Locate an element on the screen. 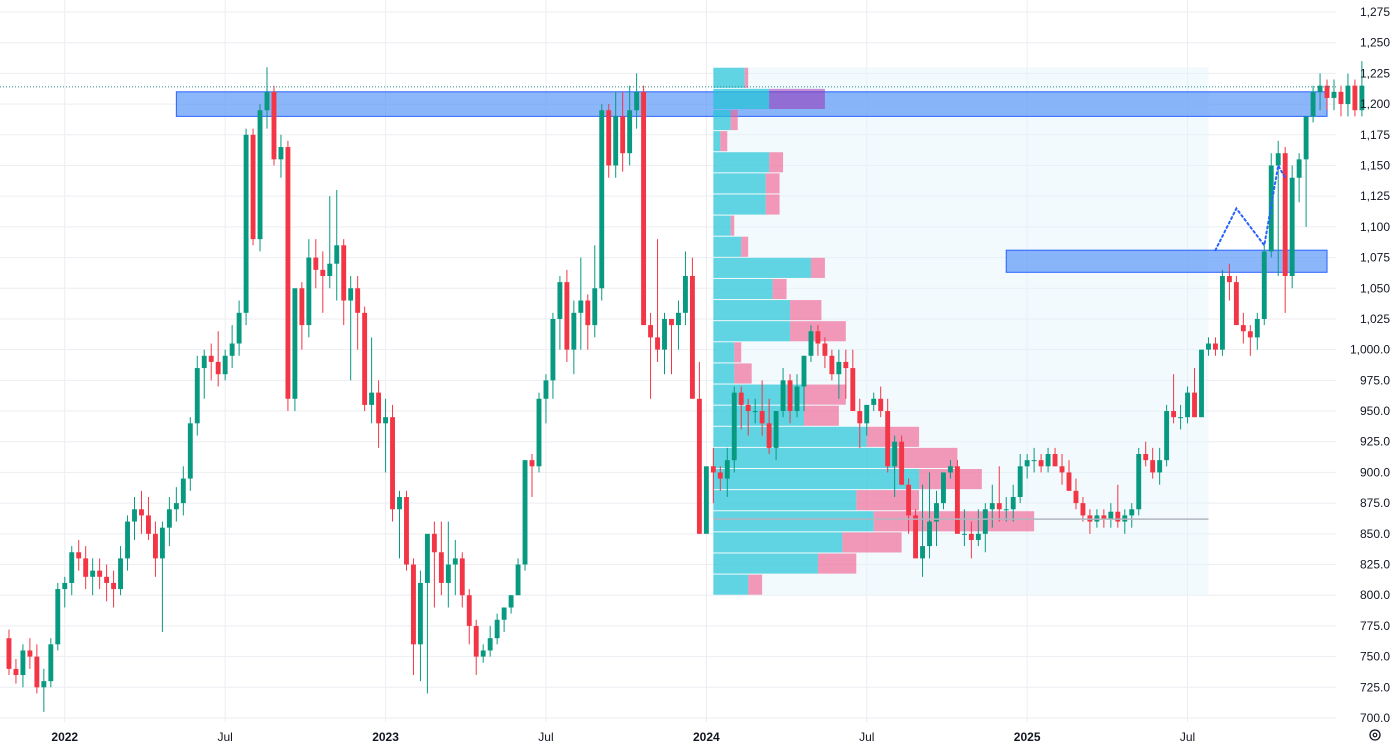 Image resolution: width=1398 pixels, height=751 pixels. y-tick-label-14: 925.0 is located at coordinates (1375, 442).